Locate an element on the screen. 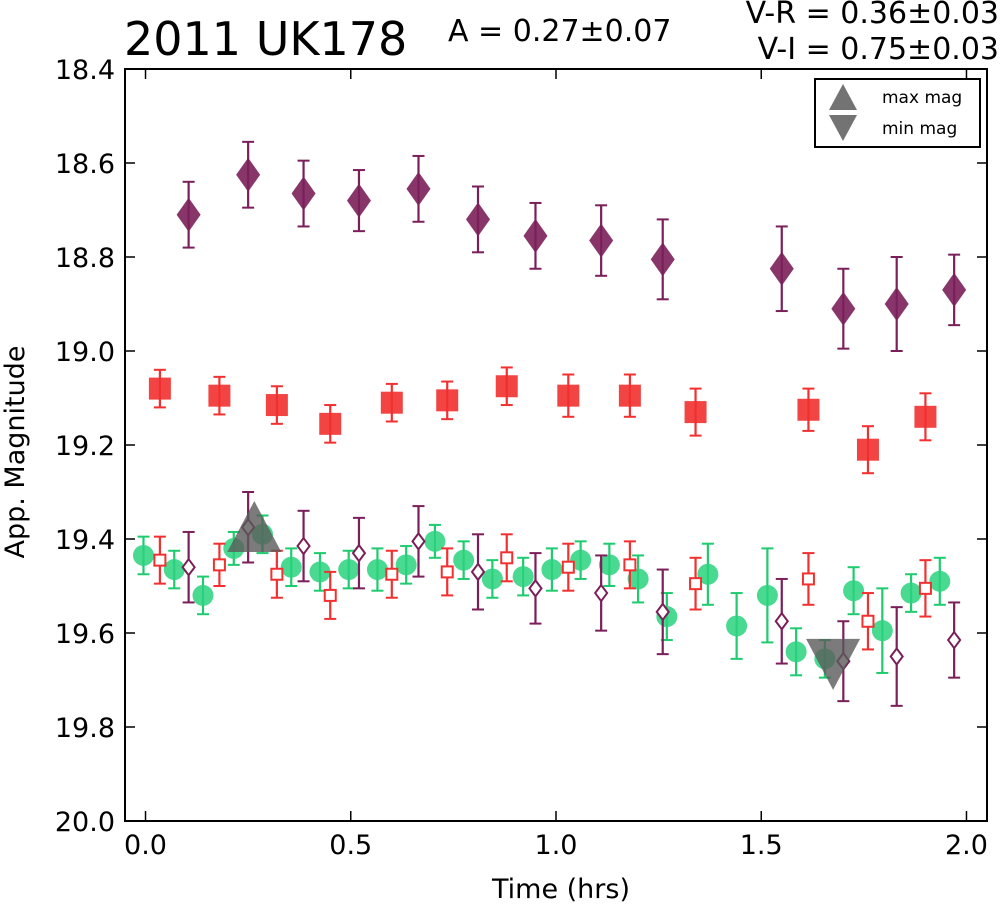 Image resolution: width=1001 pixels, height=904 pixels. x-tick-label: 0.5 is located at coordinates (350, 845).